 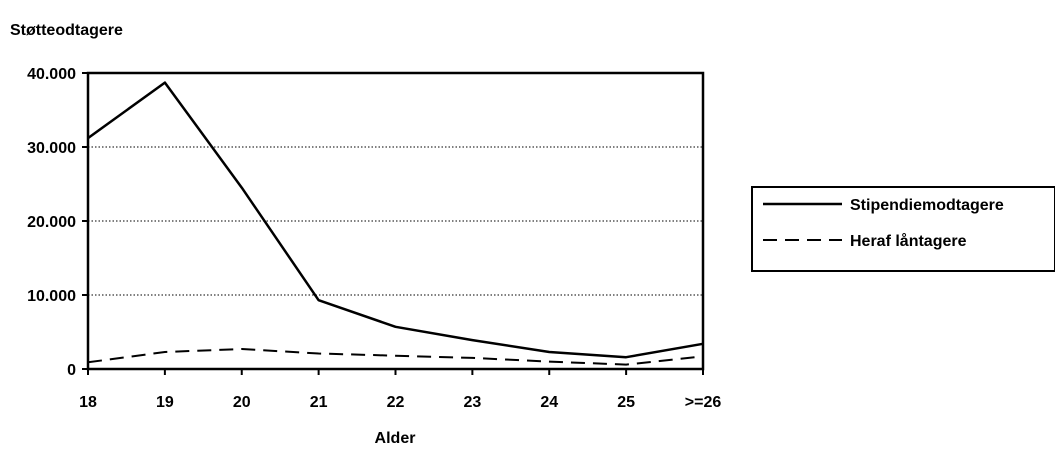 I want to click on legend-box, so click(x=903, y=229).